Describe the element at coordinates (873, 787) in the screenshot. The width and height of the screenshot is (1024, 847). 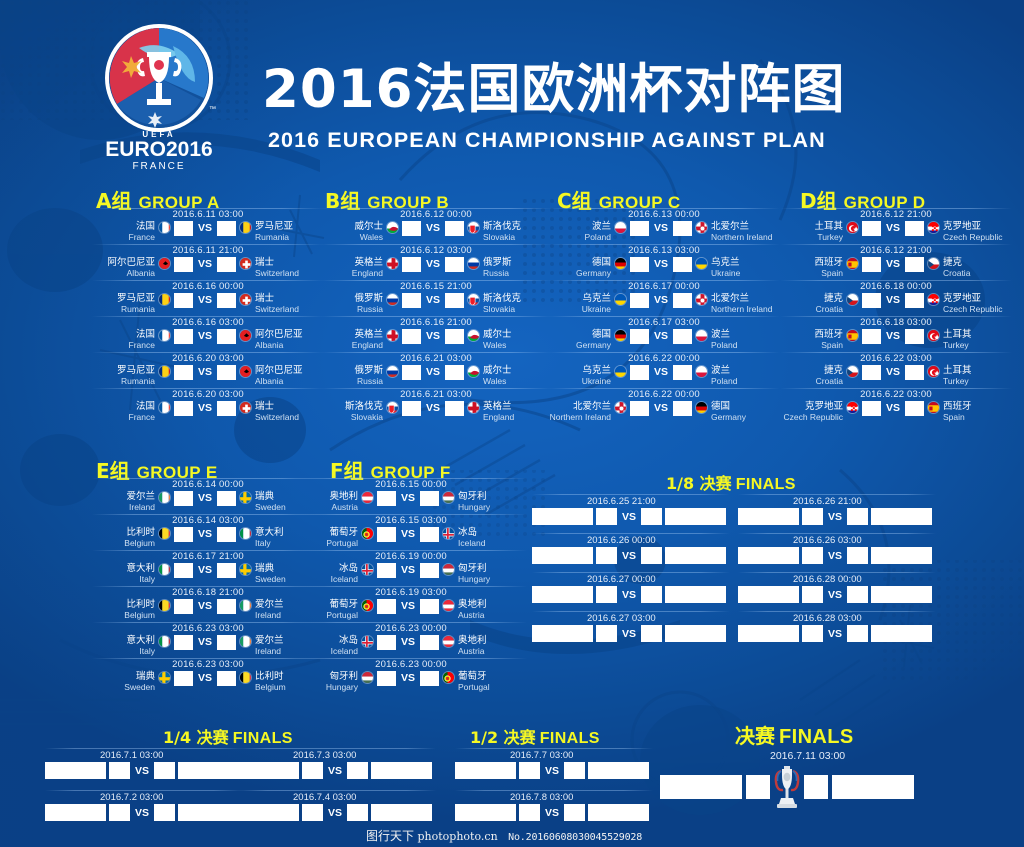
I see `final-away-team-box` at that location.